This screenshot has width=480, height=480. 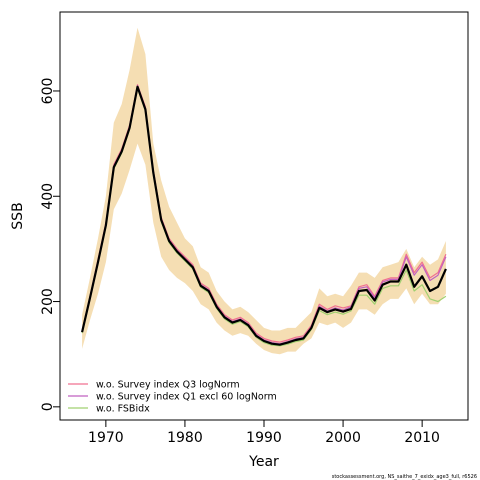 I want to click on x-axis-title: Year, so click(x=263, y=462).